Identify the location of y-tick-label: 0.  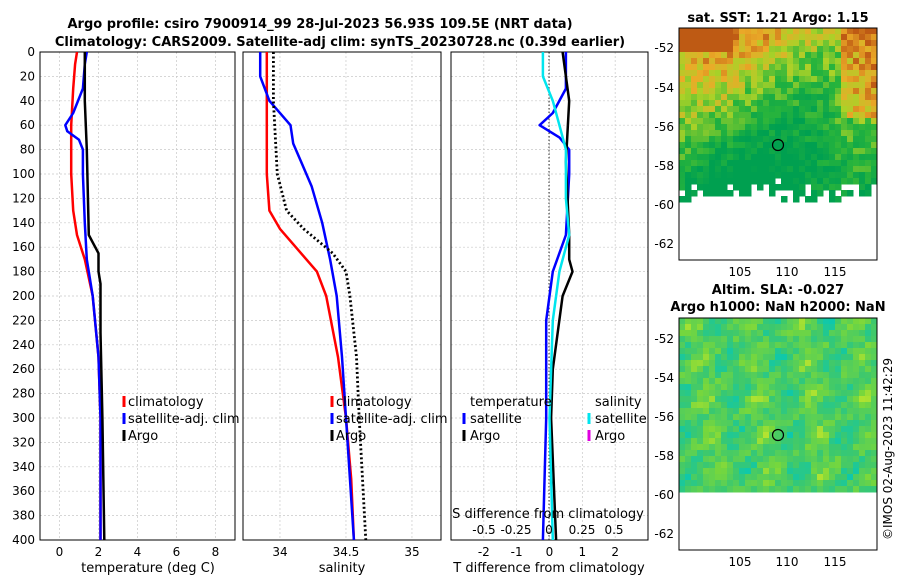
(31, 52).